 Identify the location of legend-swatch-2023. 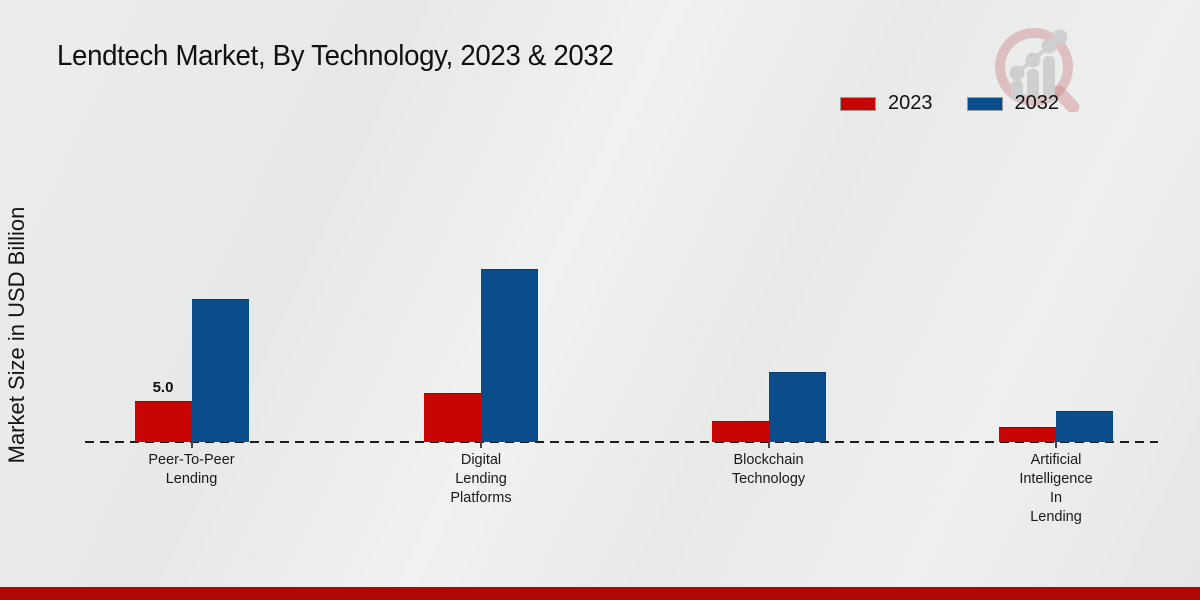
(858, 103).